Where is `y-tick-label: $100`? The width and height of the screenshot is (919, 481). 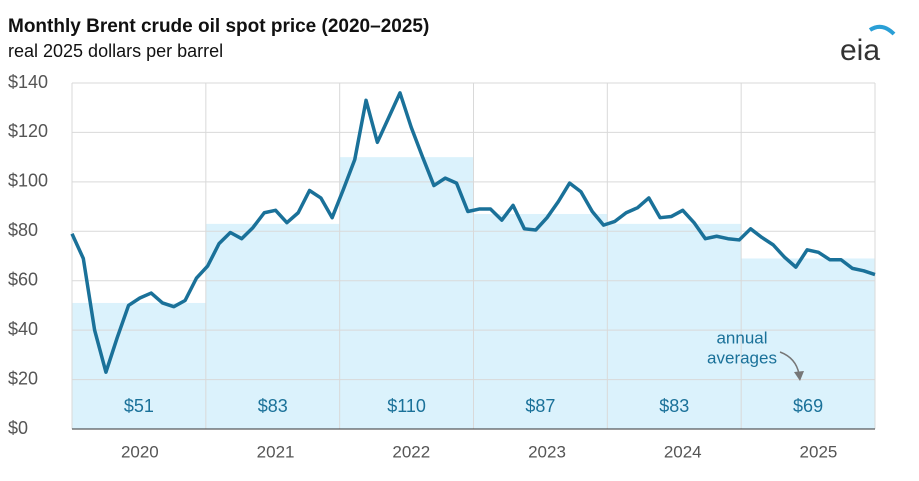 y-tick-label: $100 is located at coordinates (28, 181).